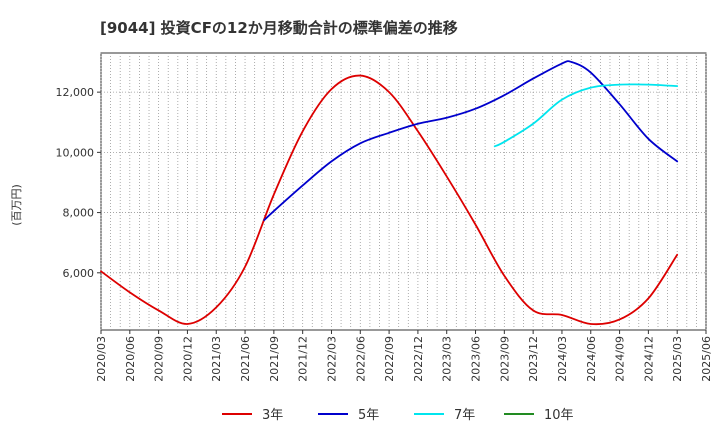  I want to click on y-tick-label: 12,000, so click(75, 92).